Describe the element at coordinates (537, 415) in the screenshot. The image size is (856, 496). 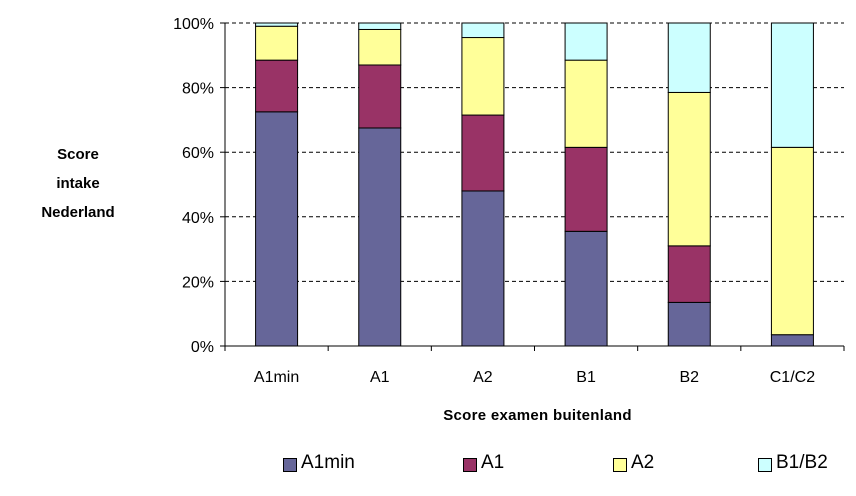
I see `x-axis-label: Score examen buitenland` at that location.